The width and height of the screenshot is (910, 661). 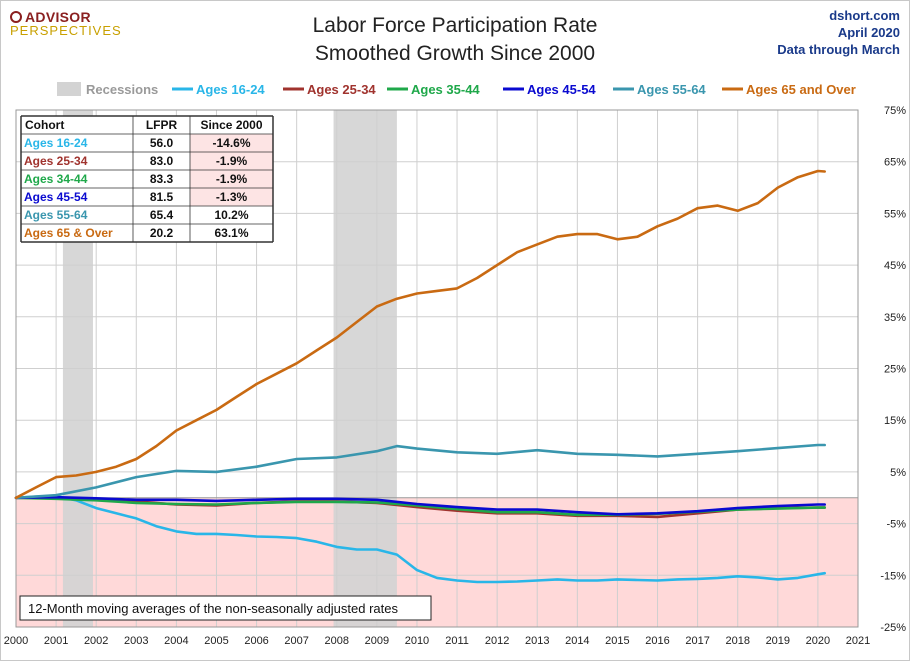 What do you see at coordinates (69, 89) in the screenshot?
I see `legend-swatch-recessions` at bounding box center [69, 89].